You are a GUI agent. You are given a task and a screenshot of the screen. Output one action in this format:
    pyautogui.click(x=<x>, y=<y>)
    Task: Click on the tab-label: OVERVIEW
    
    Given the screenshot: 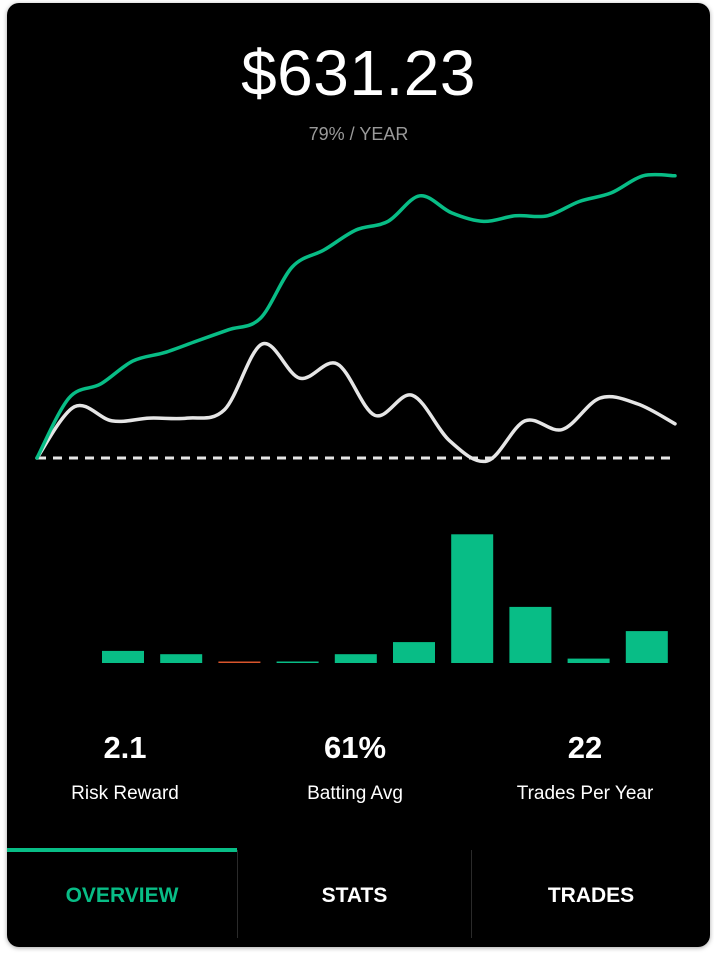 What is the action you would take?
    pyautogui.click(x=122, y=895)
    